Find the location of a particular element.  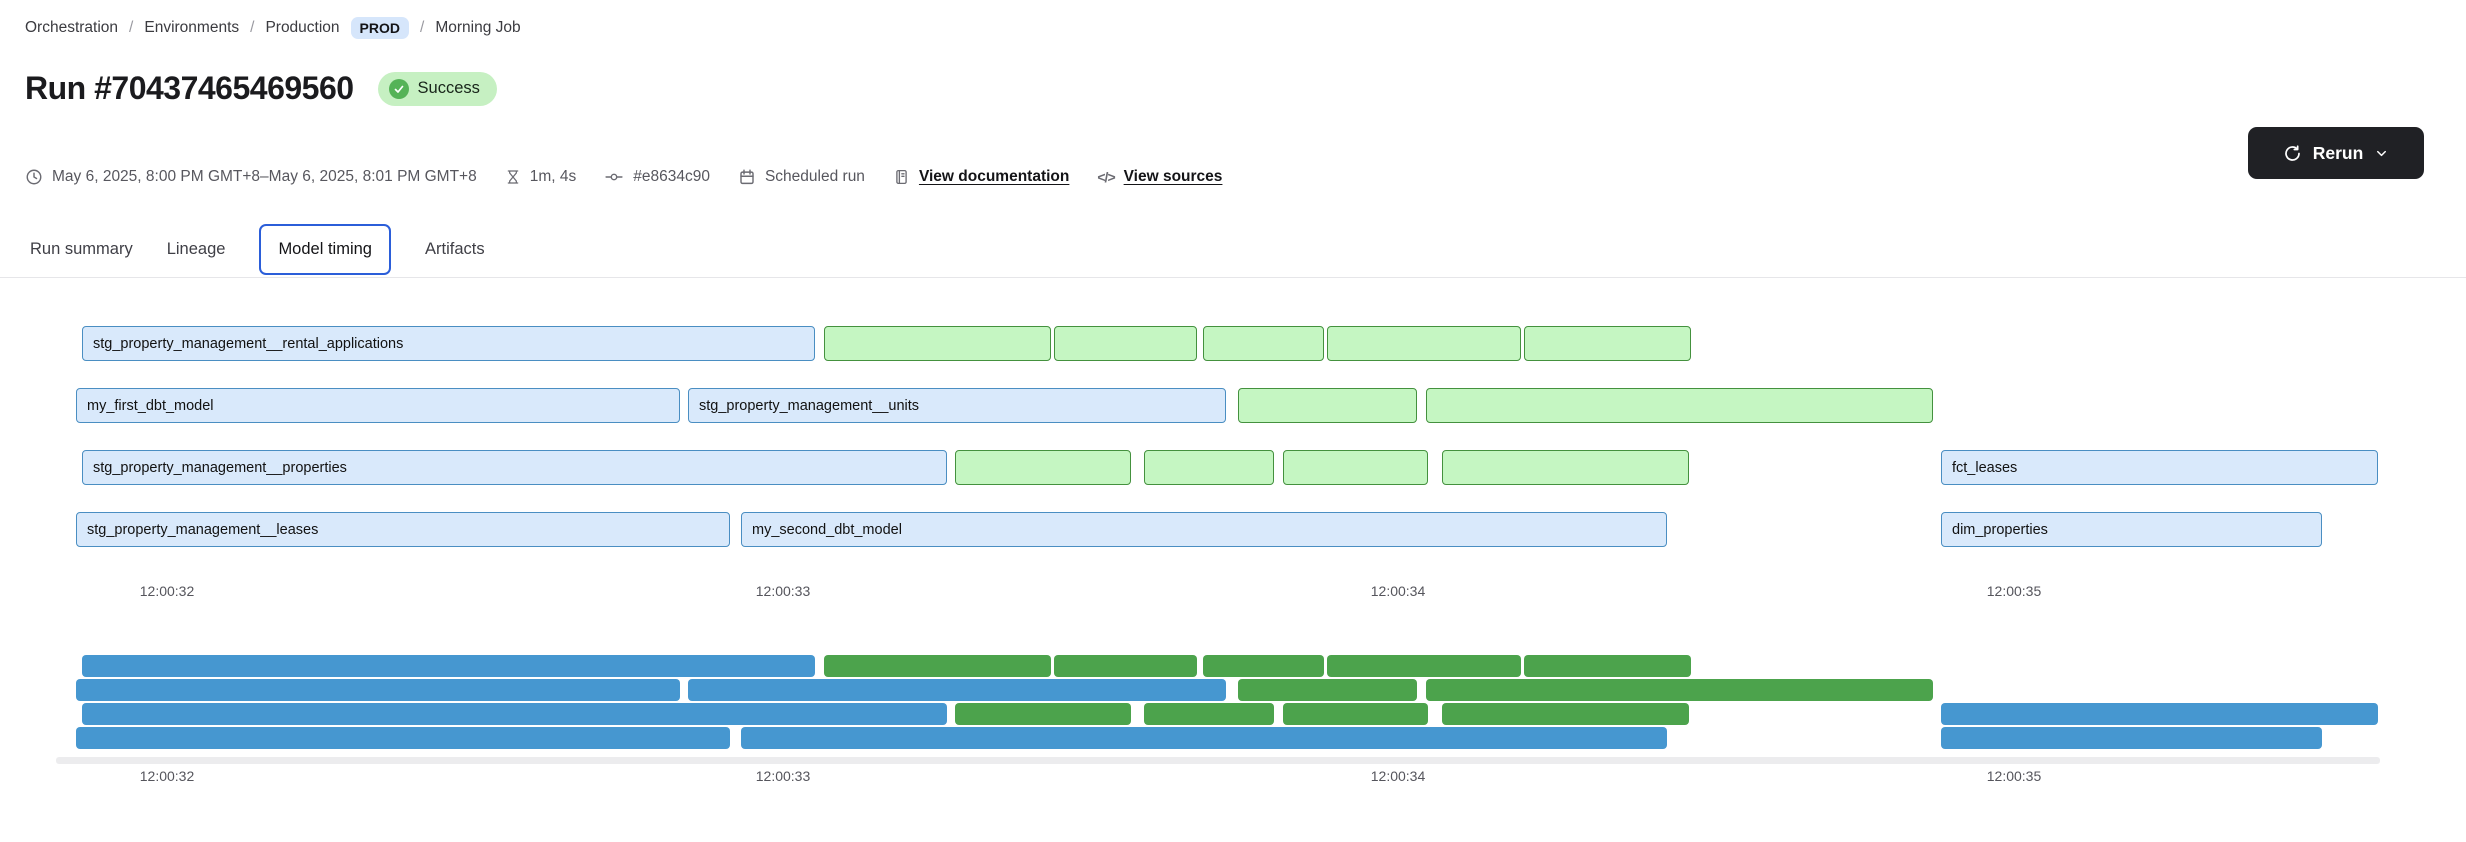

model-bar-dim_properties: dim_properties is located at coordinates (2131, 529).